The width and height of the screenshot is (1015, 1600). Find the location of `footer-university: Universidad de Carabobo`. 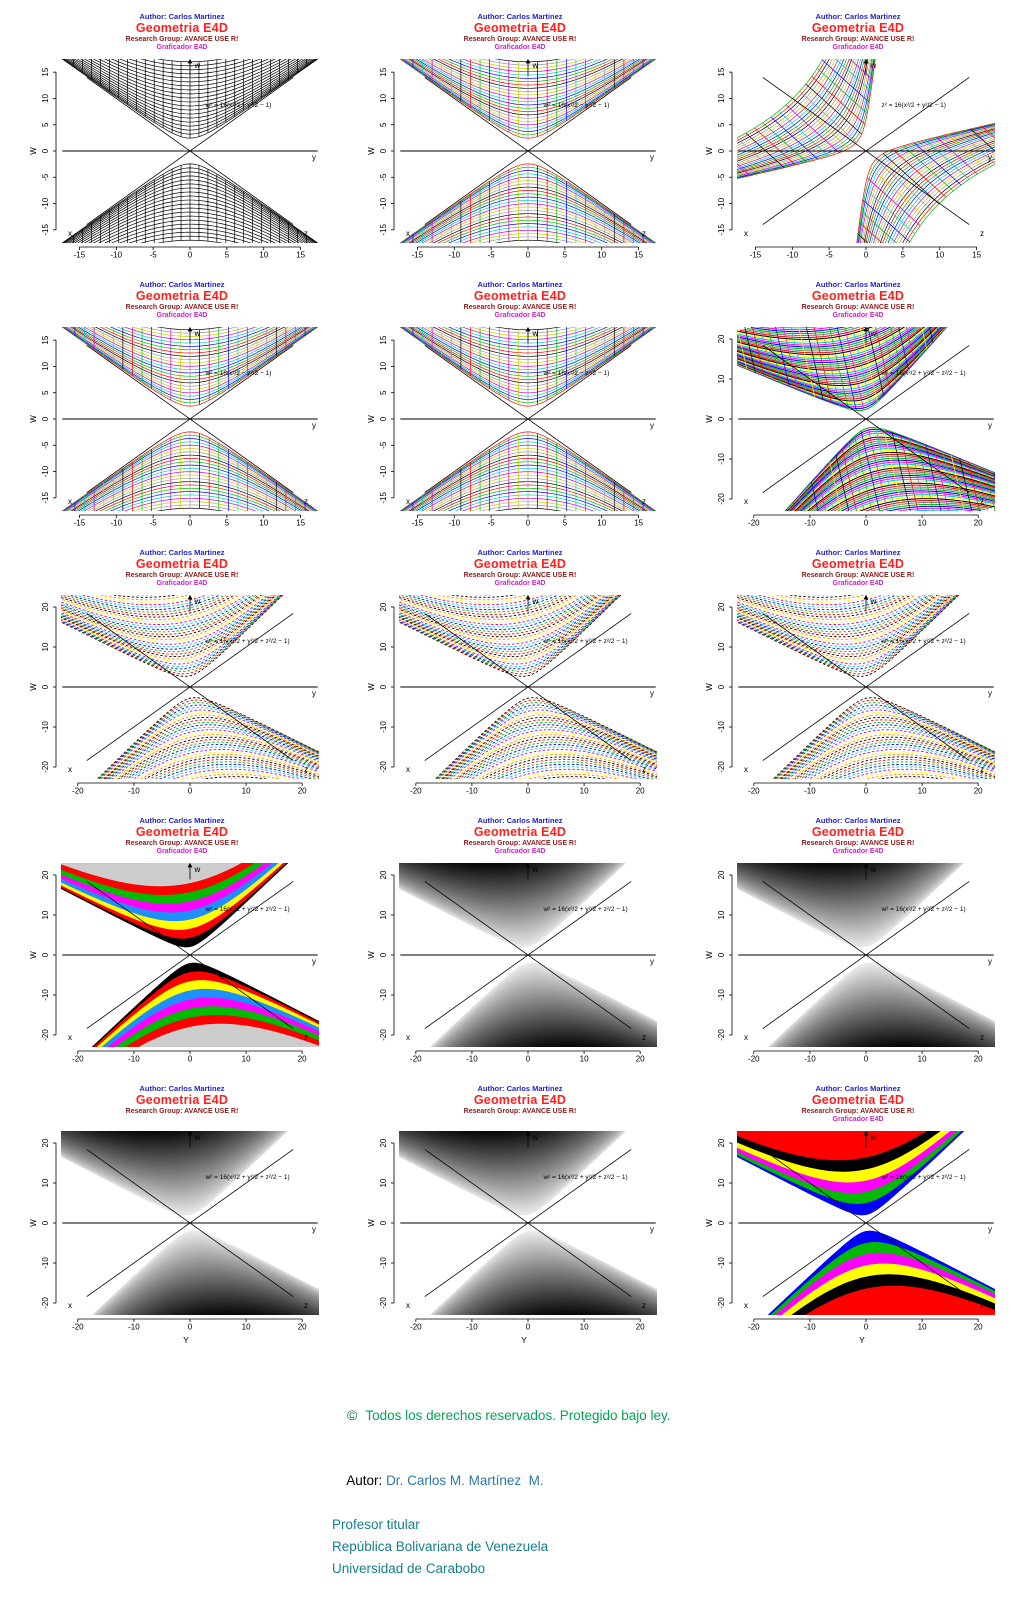

footer-university: Universidad de Carabobo is located at coordinates (409, 1568).